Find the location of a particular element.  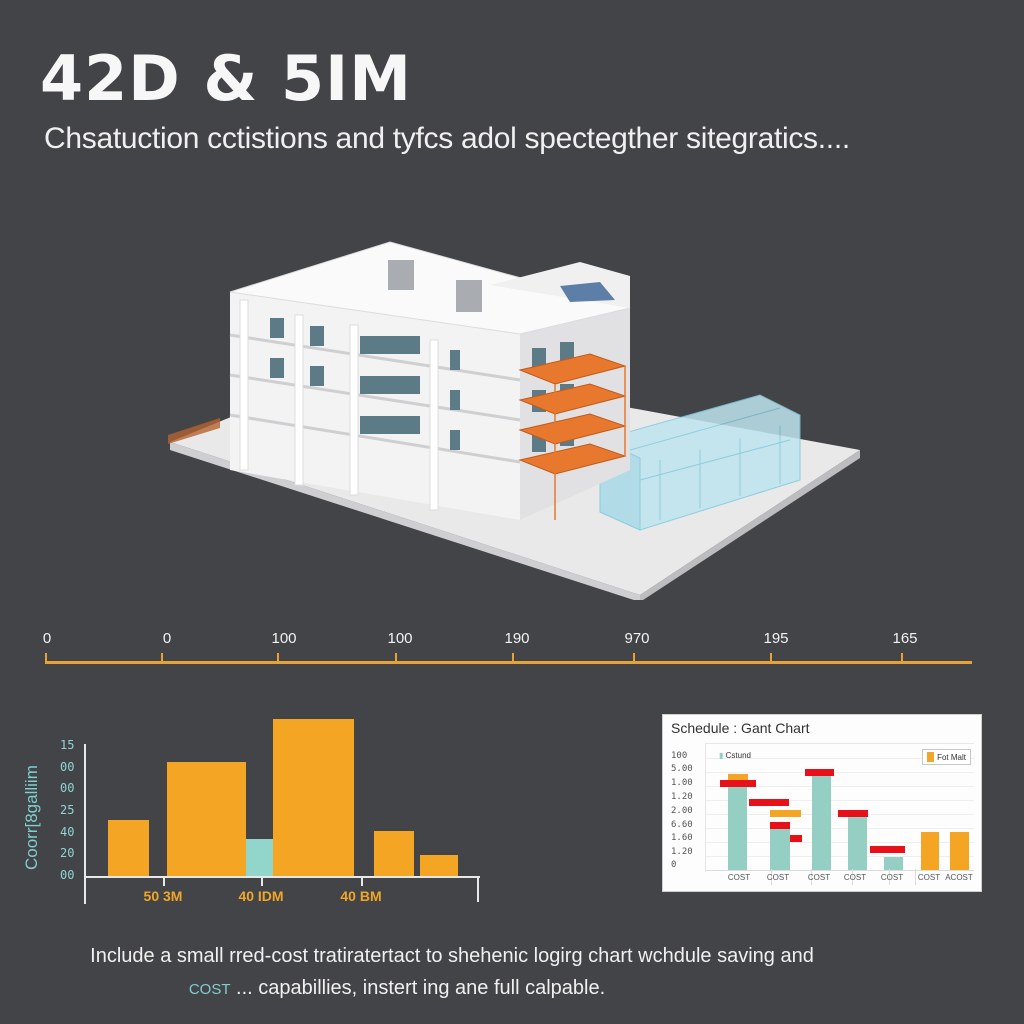

timeline-label: 165 is located at coordinates (905, 638).